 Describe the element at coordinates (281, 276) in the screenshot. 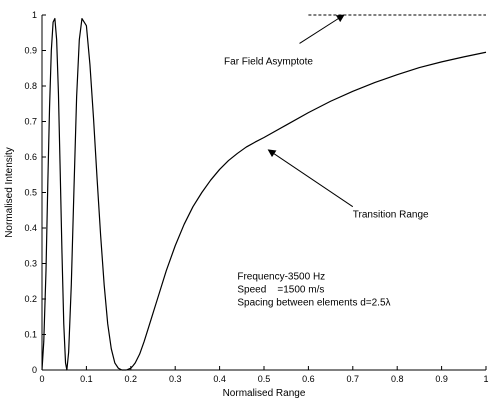

I see `parameter-line: Frequency-3500 Hz` at that location.